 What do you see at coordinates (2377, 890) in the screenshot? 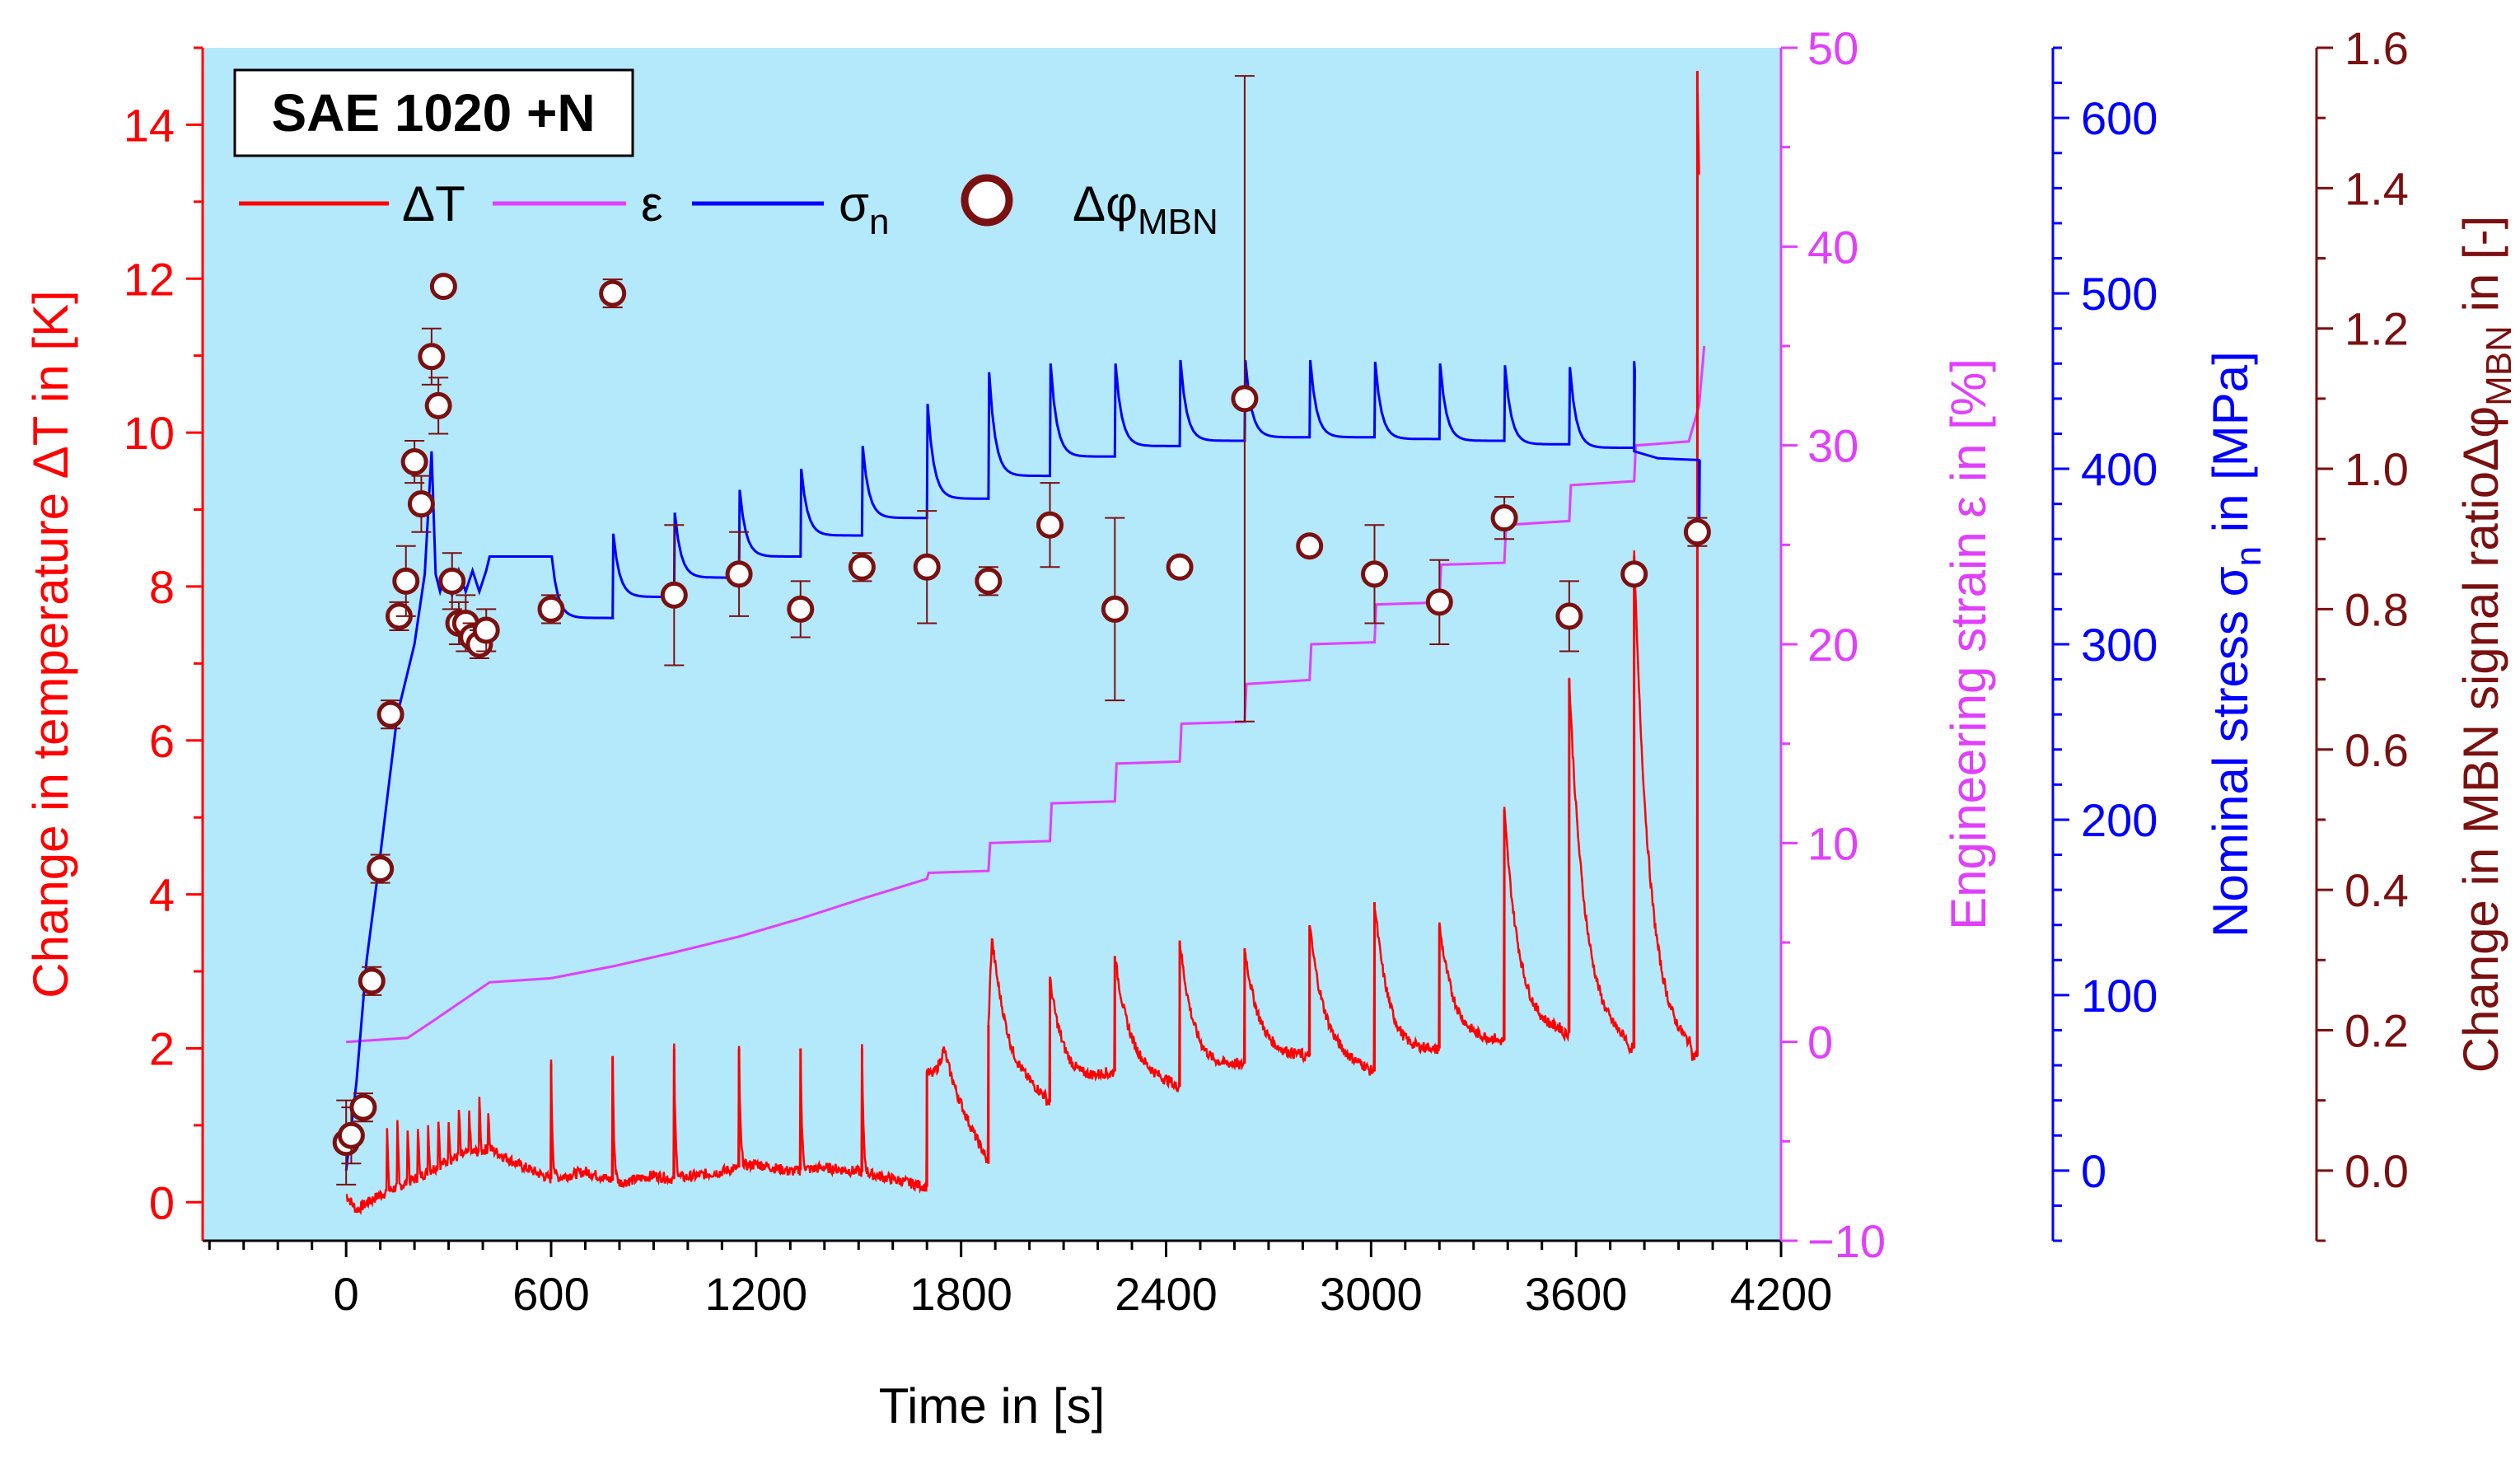
I see `mbn-tick-label: 0.4` at bounding box center [2377, 890].